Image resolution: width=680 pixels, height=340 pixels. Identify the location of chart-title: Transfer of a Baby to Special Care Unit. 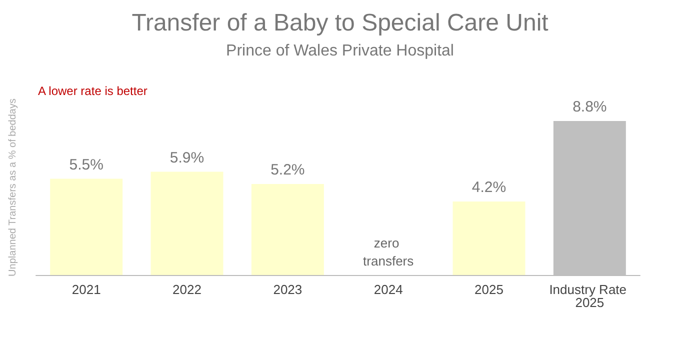
(340, 23).